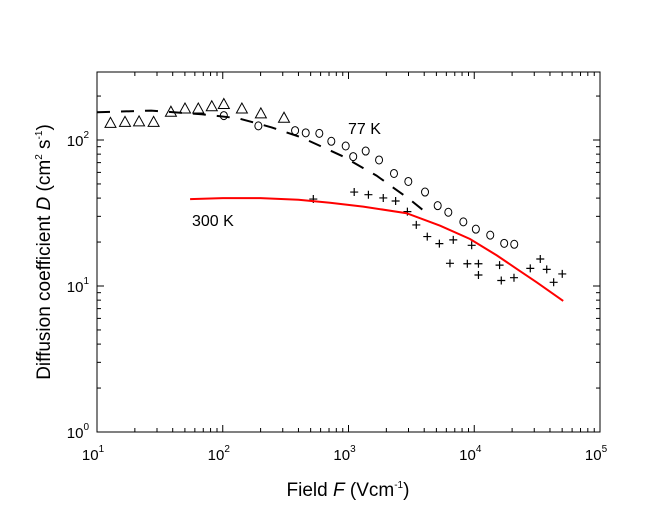  I want to click on annotation-label: 300 K, so click(213, 221).